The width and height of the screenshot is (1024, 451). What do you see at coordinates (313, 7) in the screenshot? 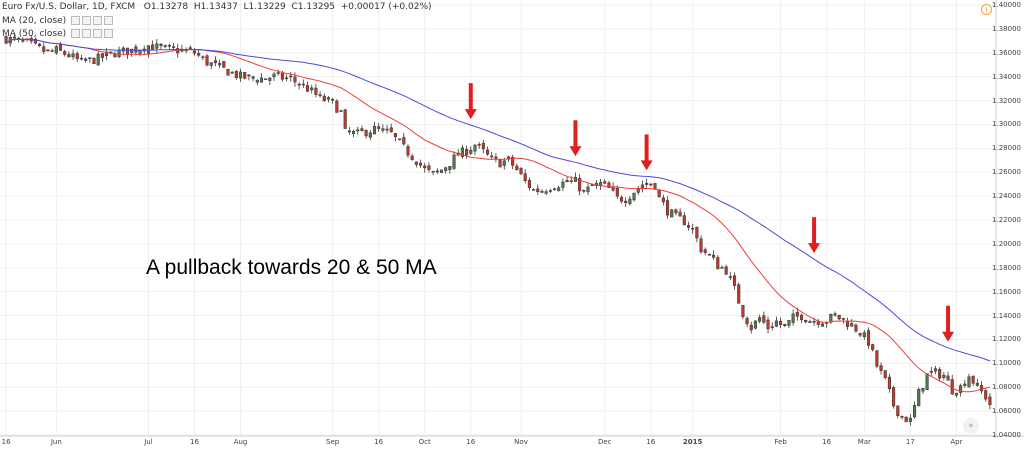
I see `ohlc-close: C1.13295` at bounding box center [313, 7].